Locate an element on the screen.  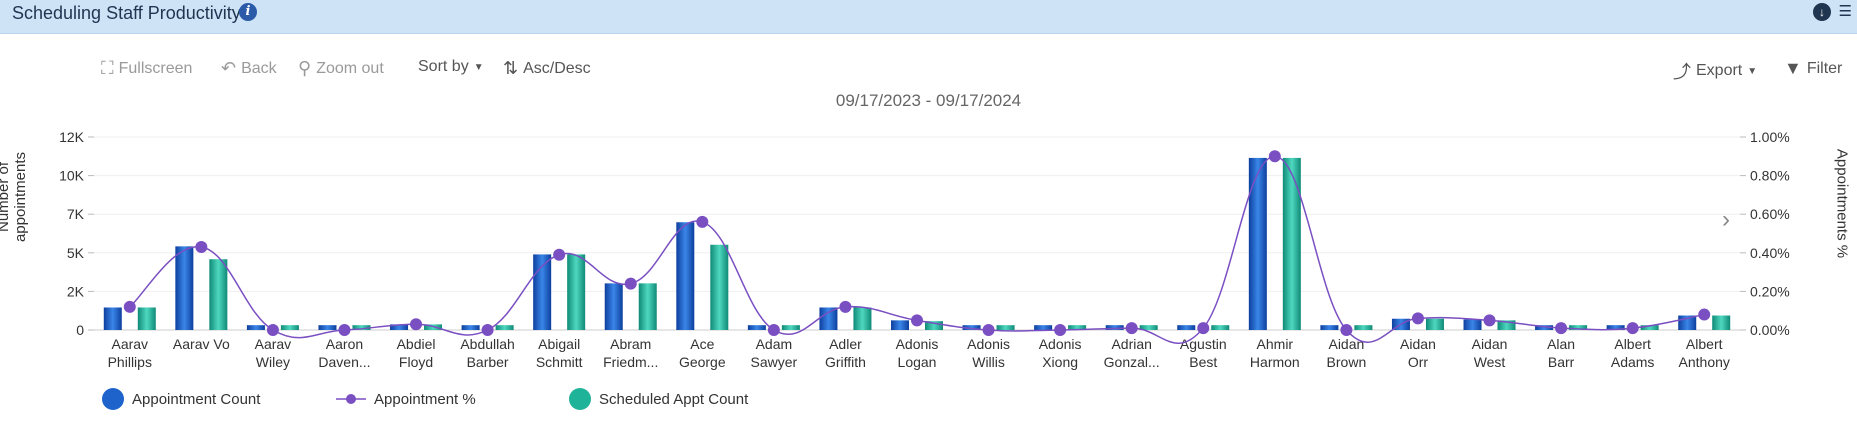
export-dropdown: ⤴ Export ▼ is located at coordinates (1715, 71).